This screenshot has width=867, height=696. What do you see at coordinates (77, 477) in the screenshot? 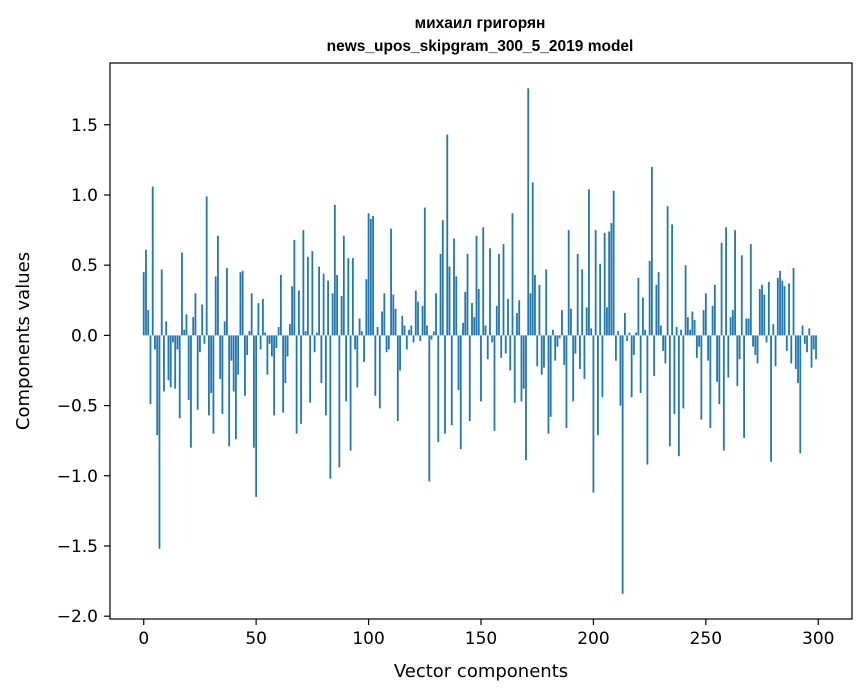
I see `y-tick-label: −1.0` at bounding box center [77, 477].